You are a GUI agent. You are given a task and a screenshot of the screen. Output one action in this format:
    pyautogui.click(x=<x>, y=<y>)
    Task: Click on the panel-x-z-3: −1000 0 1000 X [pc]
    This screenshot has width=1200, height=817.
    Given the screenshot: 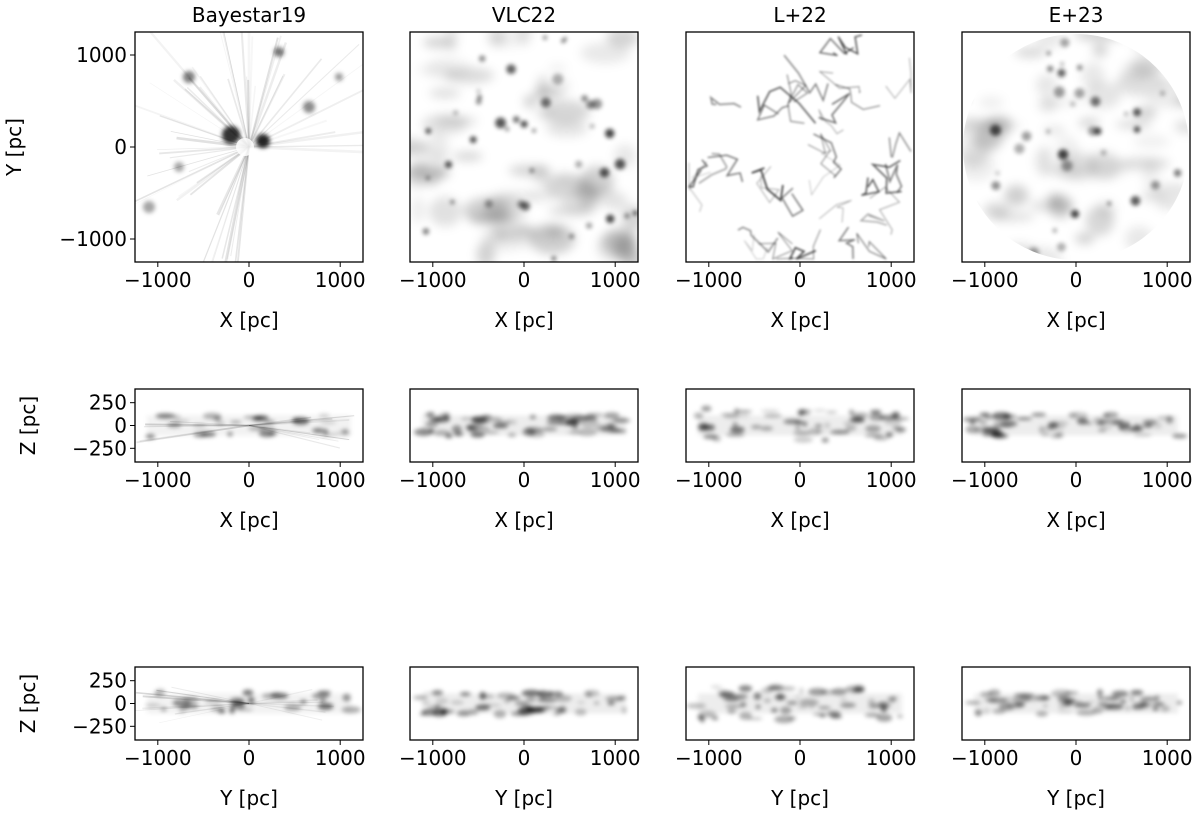 What is the action you would take?
    pyautogui.click(x=796, y=460)
    